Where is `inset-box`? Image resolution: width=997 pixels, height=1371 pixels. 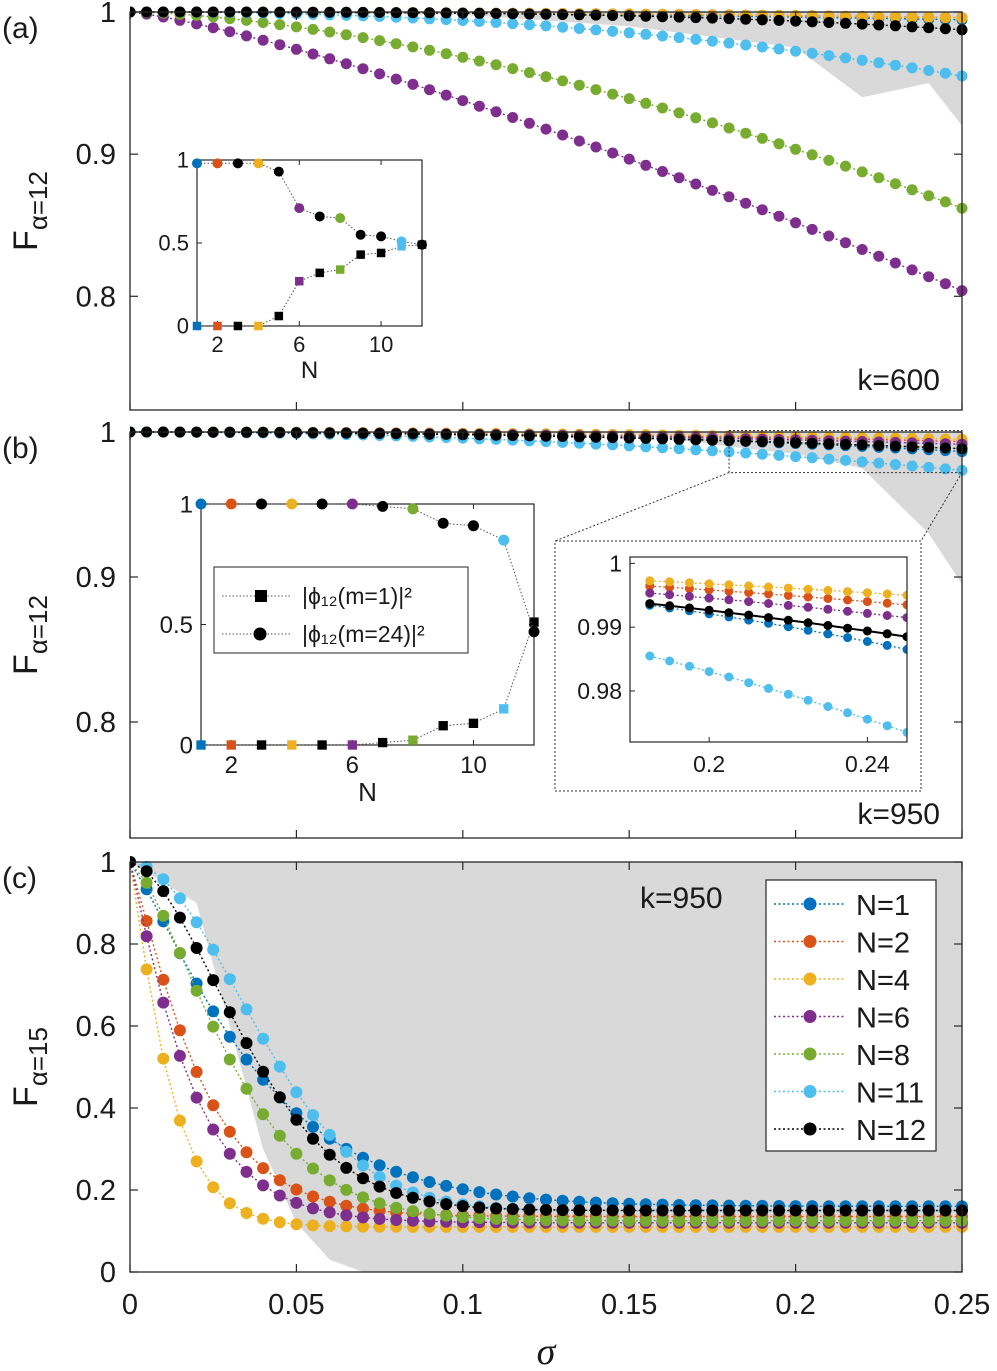
inset-box is located at coordinates (309, 243).